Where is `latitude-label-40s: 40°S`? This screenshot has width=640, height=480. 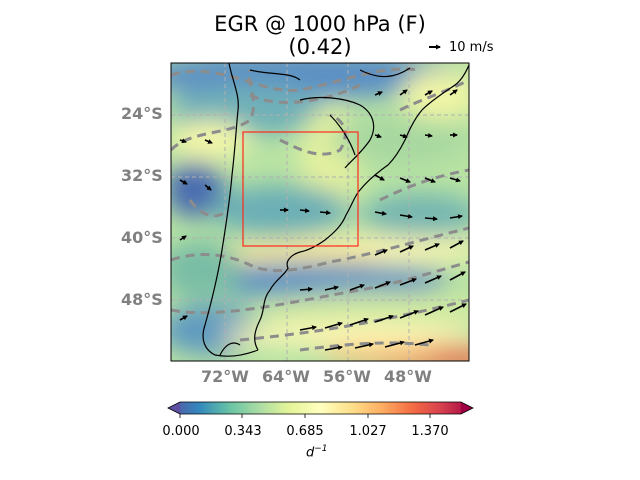 latitude-label-40s: 40°S is located at coordinates (142, 237).